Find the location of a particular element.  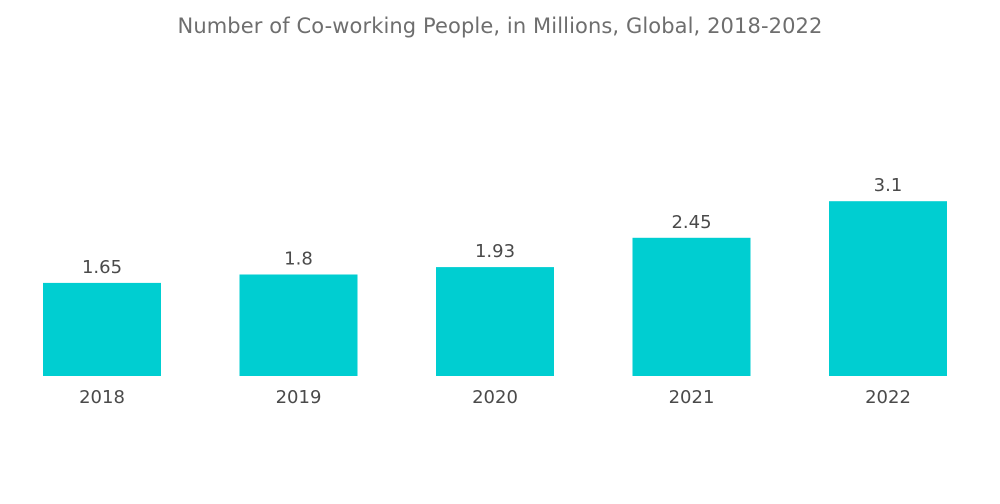

data-label-2020: 1.93 is located at coordinates (495, 251).